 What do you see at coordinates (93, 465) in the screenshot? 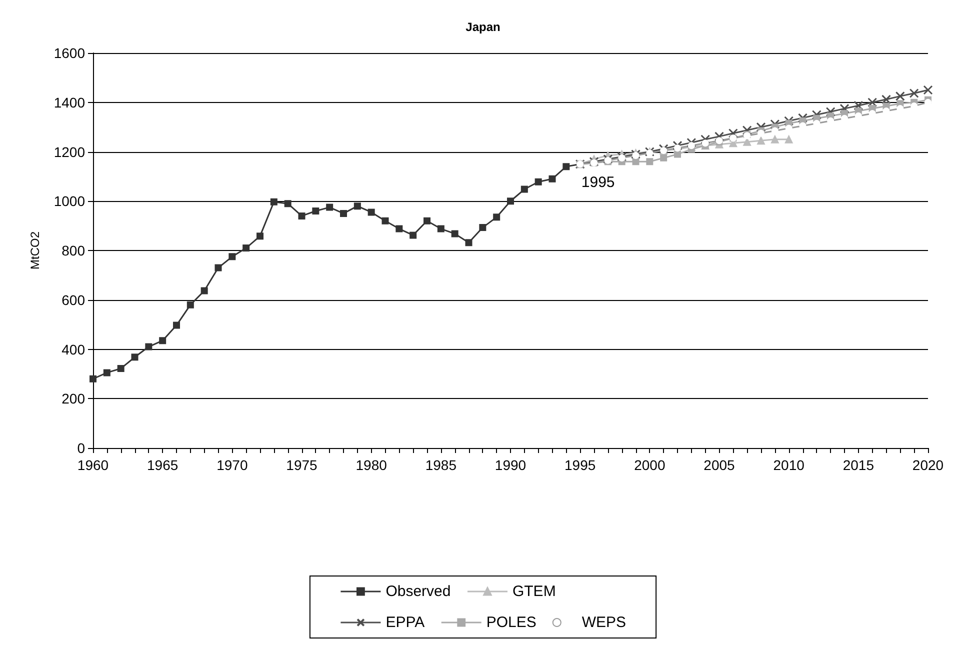
I see `x-tick-label: 1960` at bounding box center [93, 465].